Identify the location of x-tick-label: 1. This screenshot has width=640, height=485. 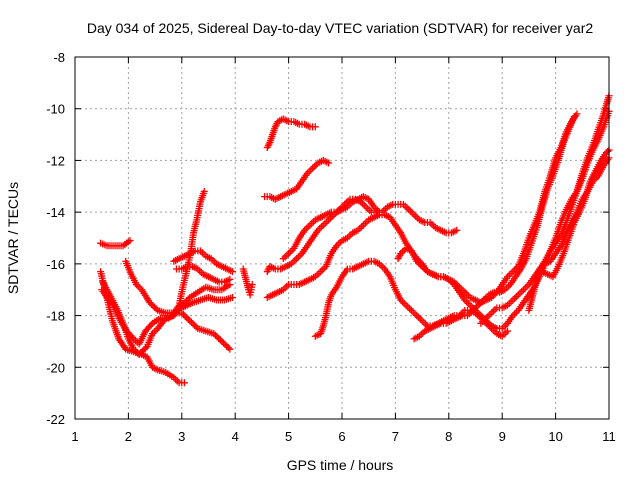
(74, 436).